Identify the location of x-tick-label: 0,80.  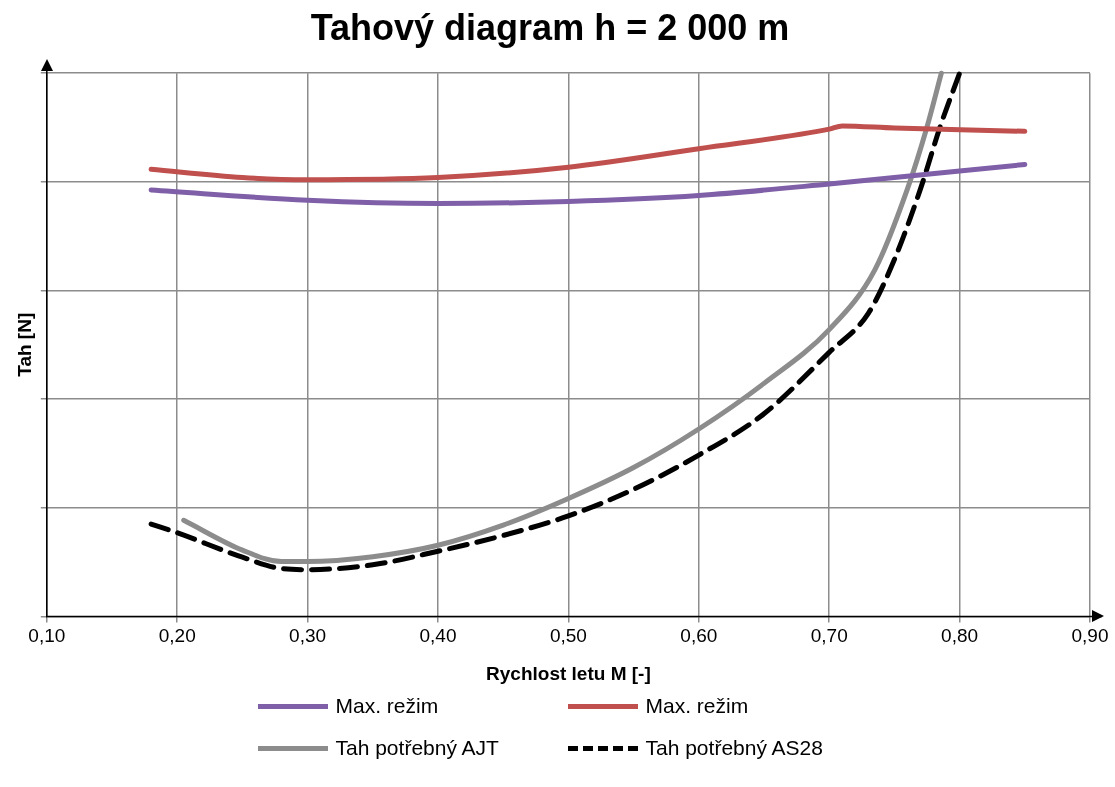
(960, 636).